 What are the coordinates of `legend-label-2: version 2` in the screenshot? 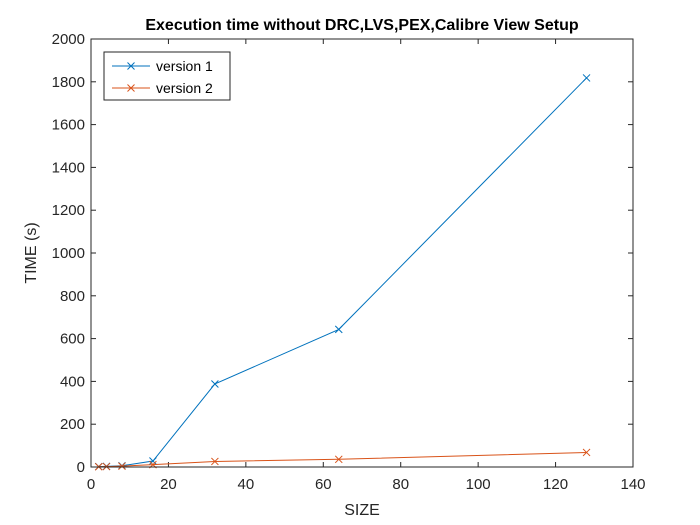 It's located at (184, 88).